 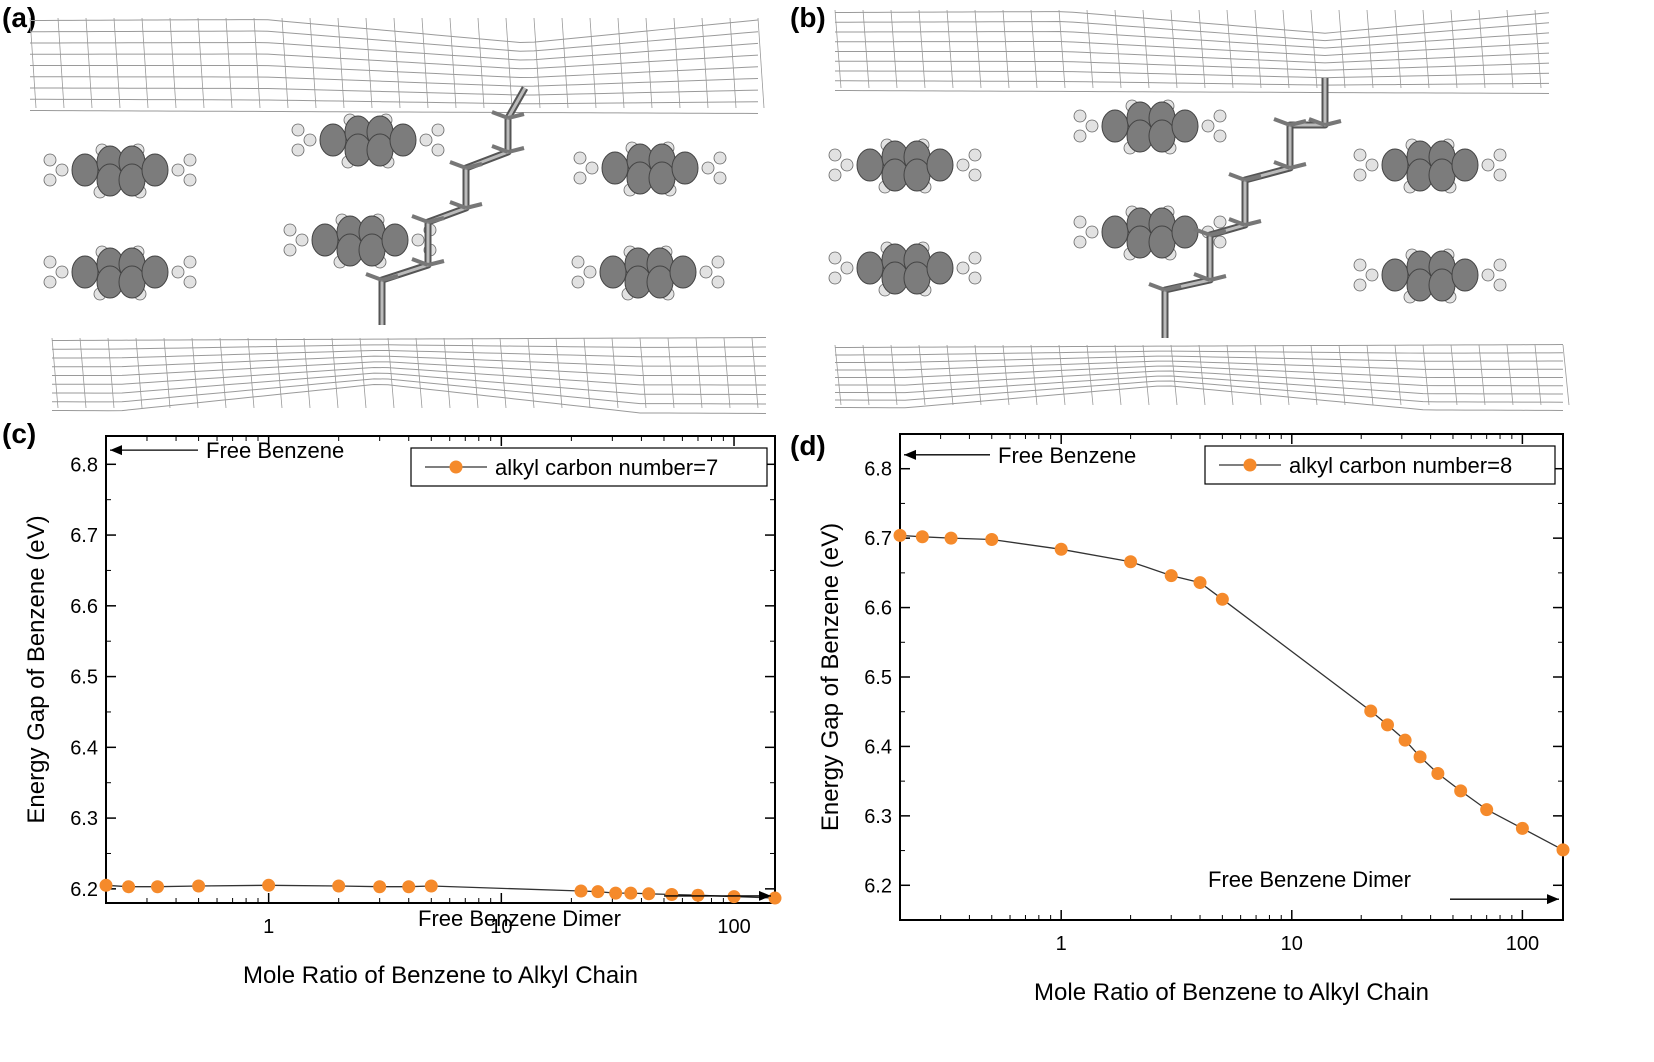 What do you see at coordinates (19, 433) in the screenshot?
I see `panel-label-c: (c)` at bounding box center [19, 433].